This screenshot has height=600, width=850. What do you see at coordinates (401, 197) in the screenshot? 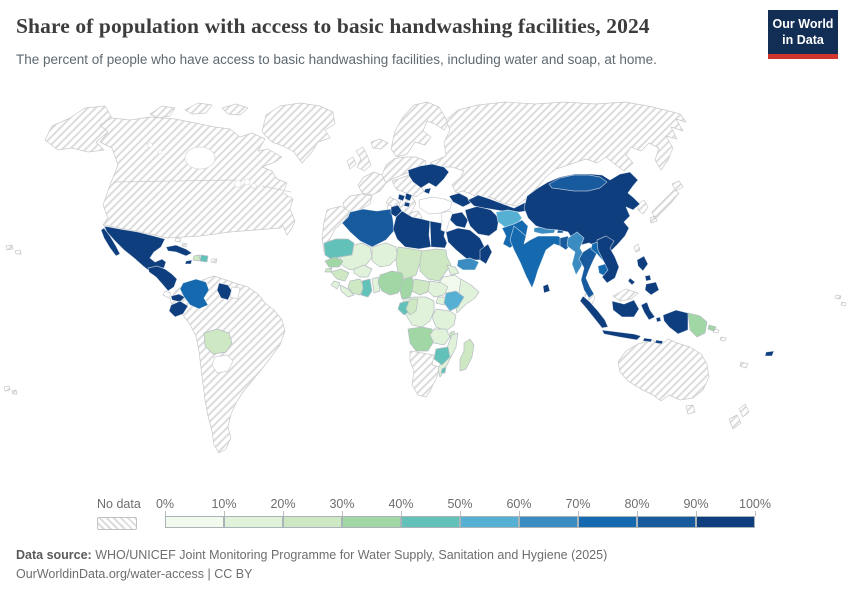
I see `country-bosnia-and-herzegovina` at bounding box center [401, 197].